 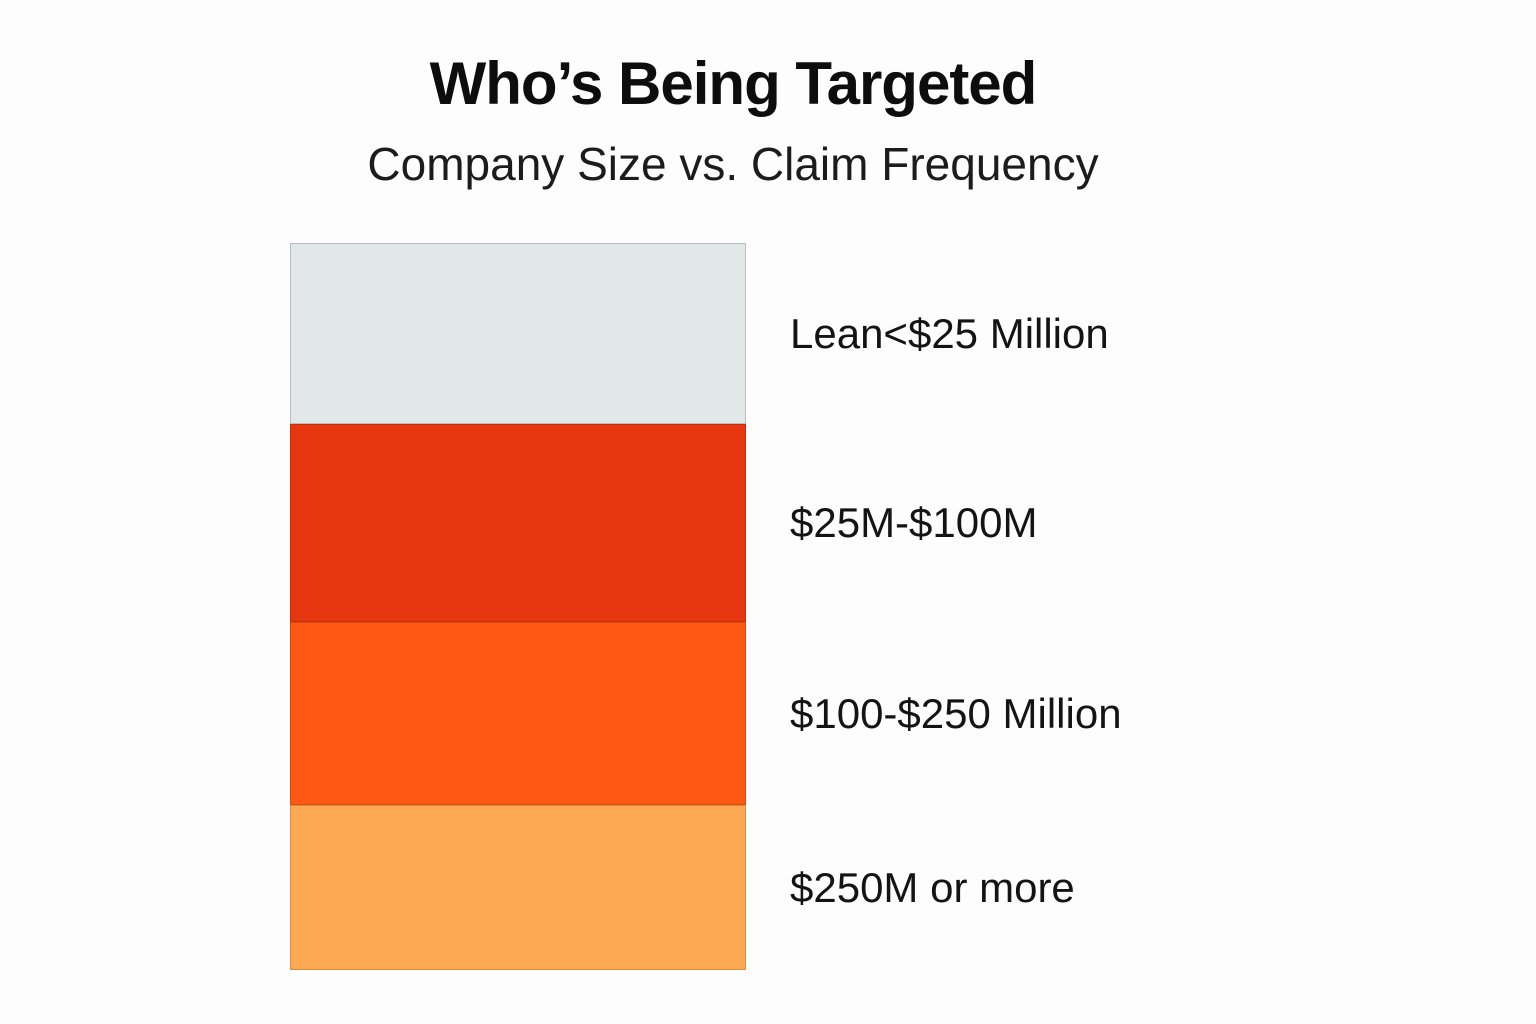 I want to click on segment-label-row: Lean<$25 Million, so click(x=956, y=333).